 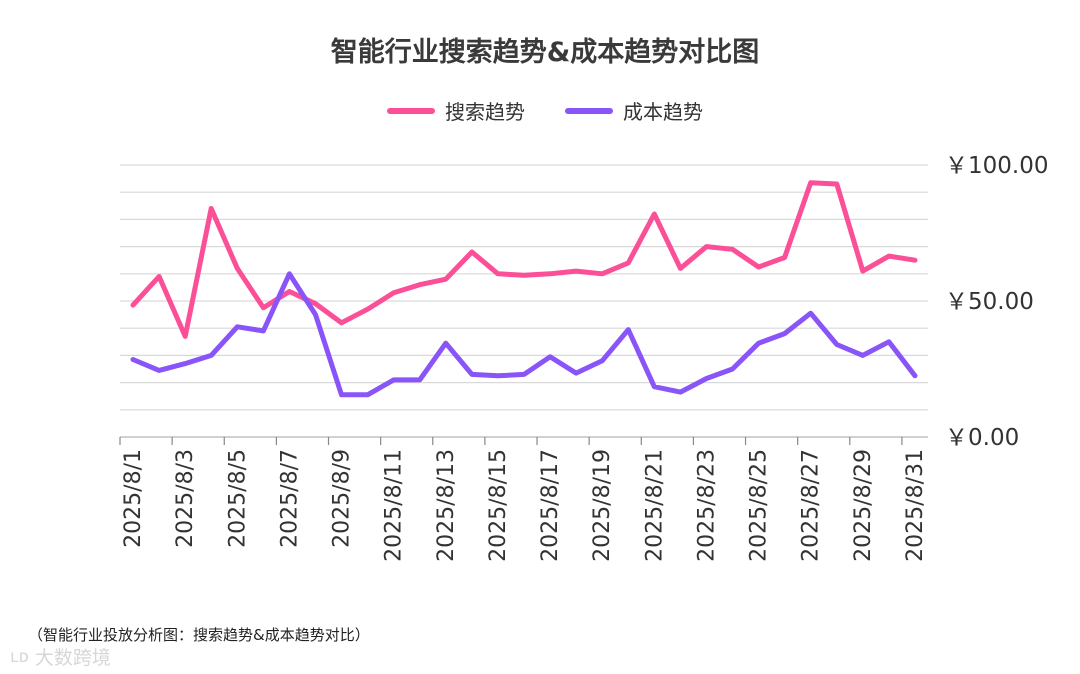 What do you see at coordinates (811, 505) in the screenshot?
I see `x-tick-label: 2025/8/27` at bounding box center [811, 505].